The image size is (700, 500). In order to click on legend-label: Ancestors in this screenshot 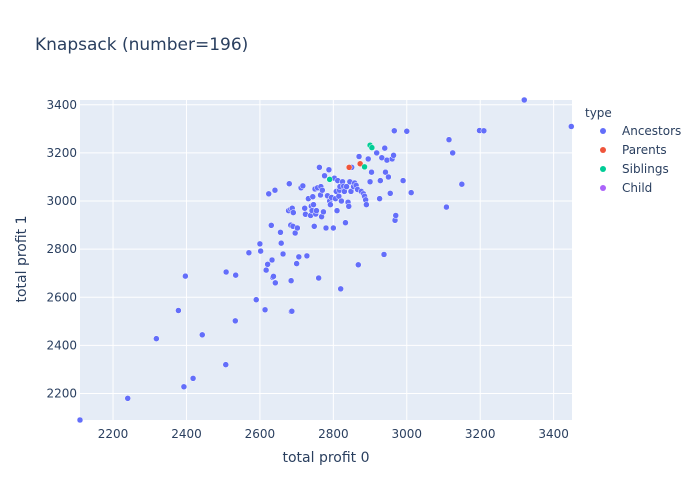, I will do `click(651, 131)`.